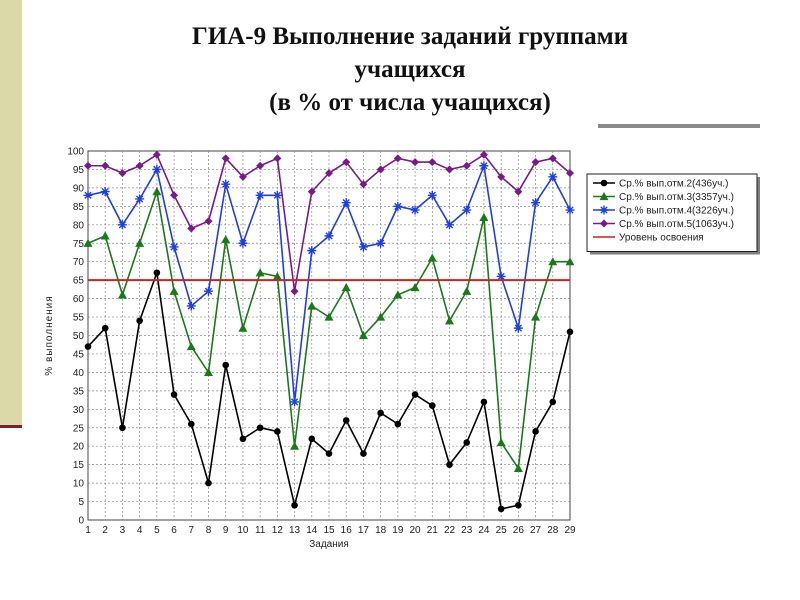 Image resolution: width=800 pixels, height=600 pixels. What do you see at coordinates (79, 207) in the screenshot?
I see `y-tick-label: 85` at bounding box center [79, 207].